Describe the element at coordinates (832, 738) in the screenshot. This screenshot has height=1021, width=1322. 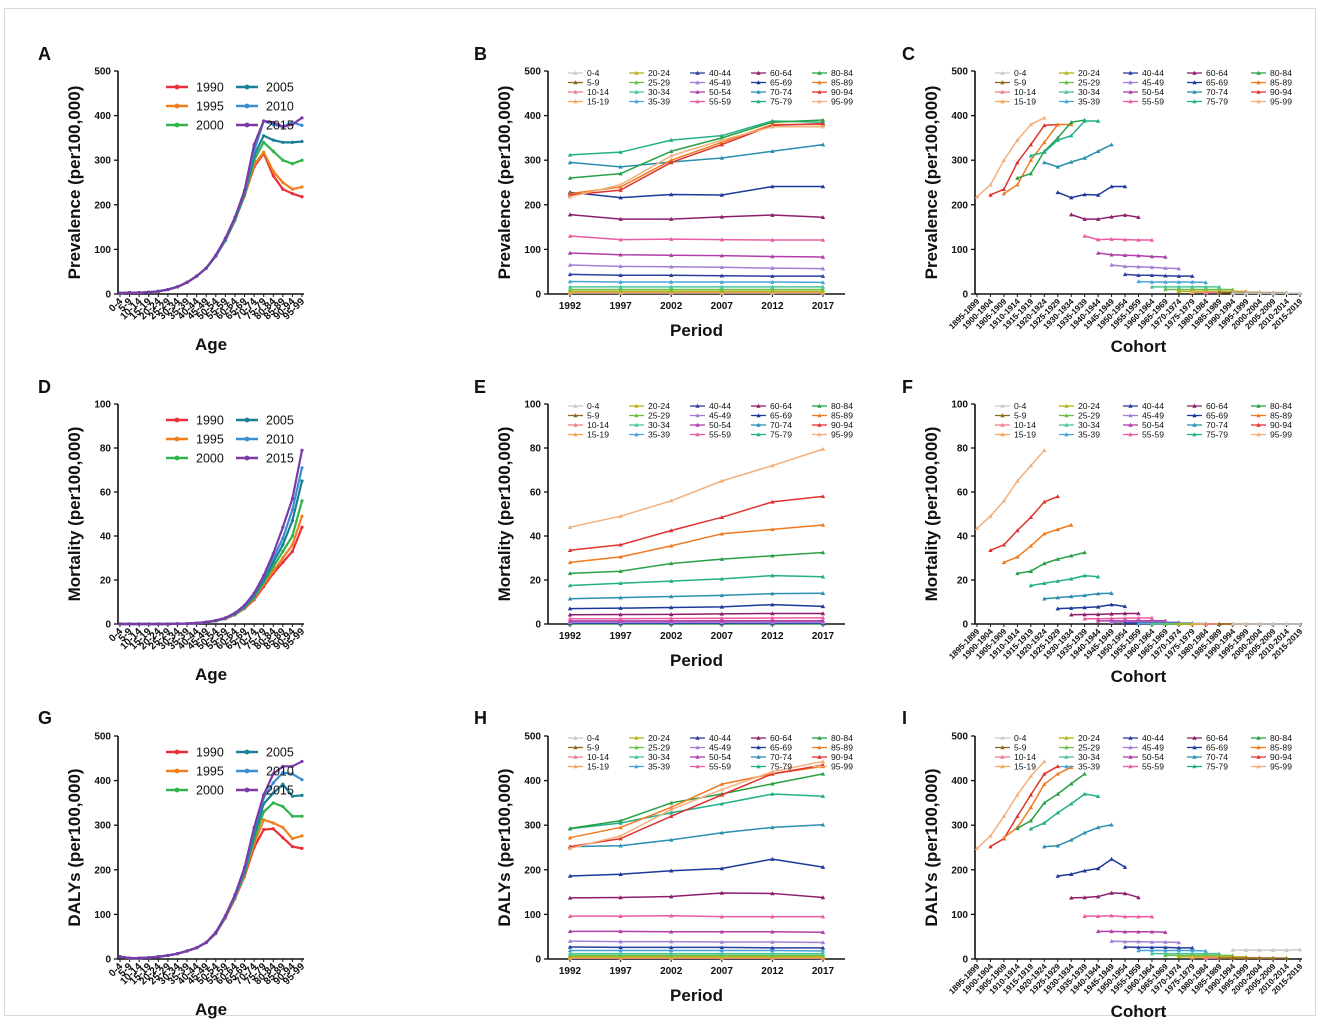
I see `legend-item-80-84: 80-84` at that location.